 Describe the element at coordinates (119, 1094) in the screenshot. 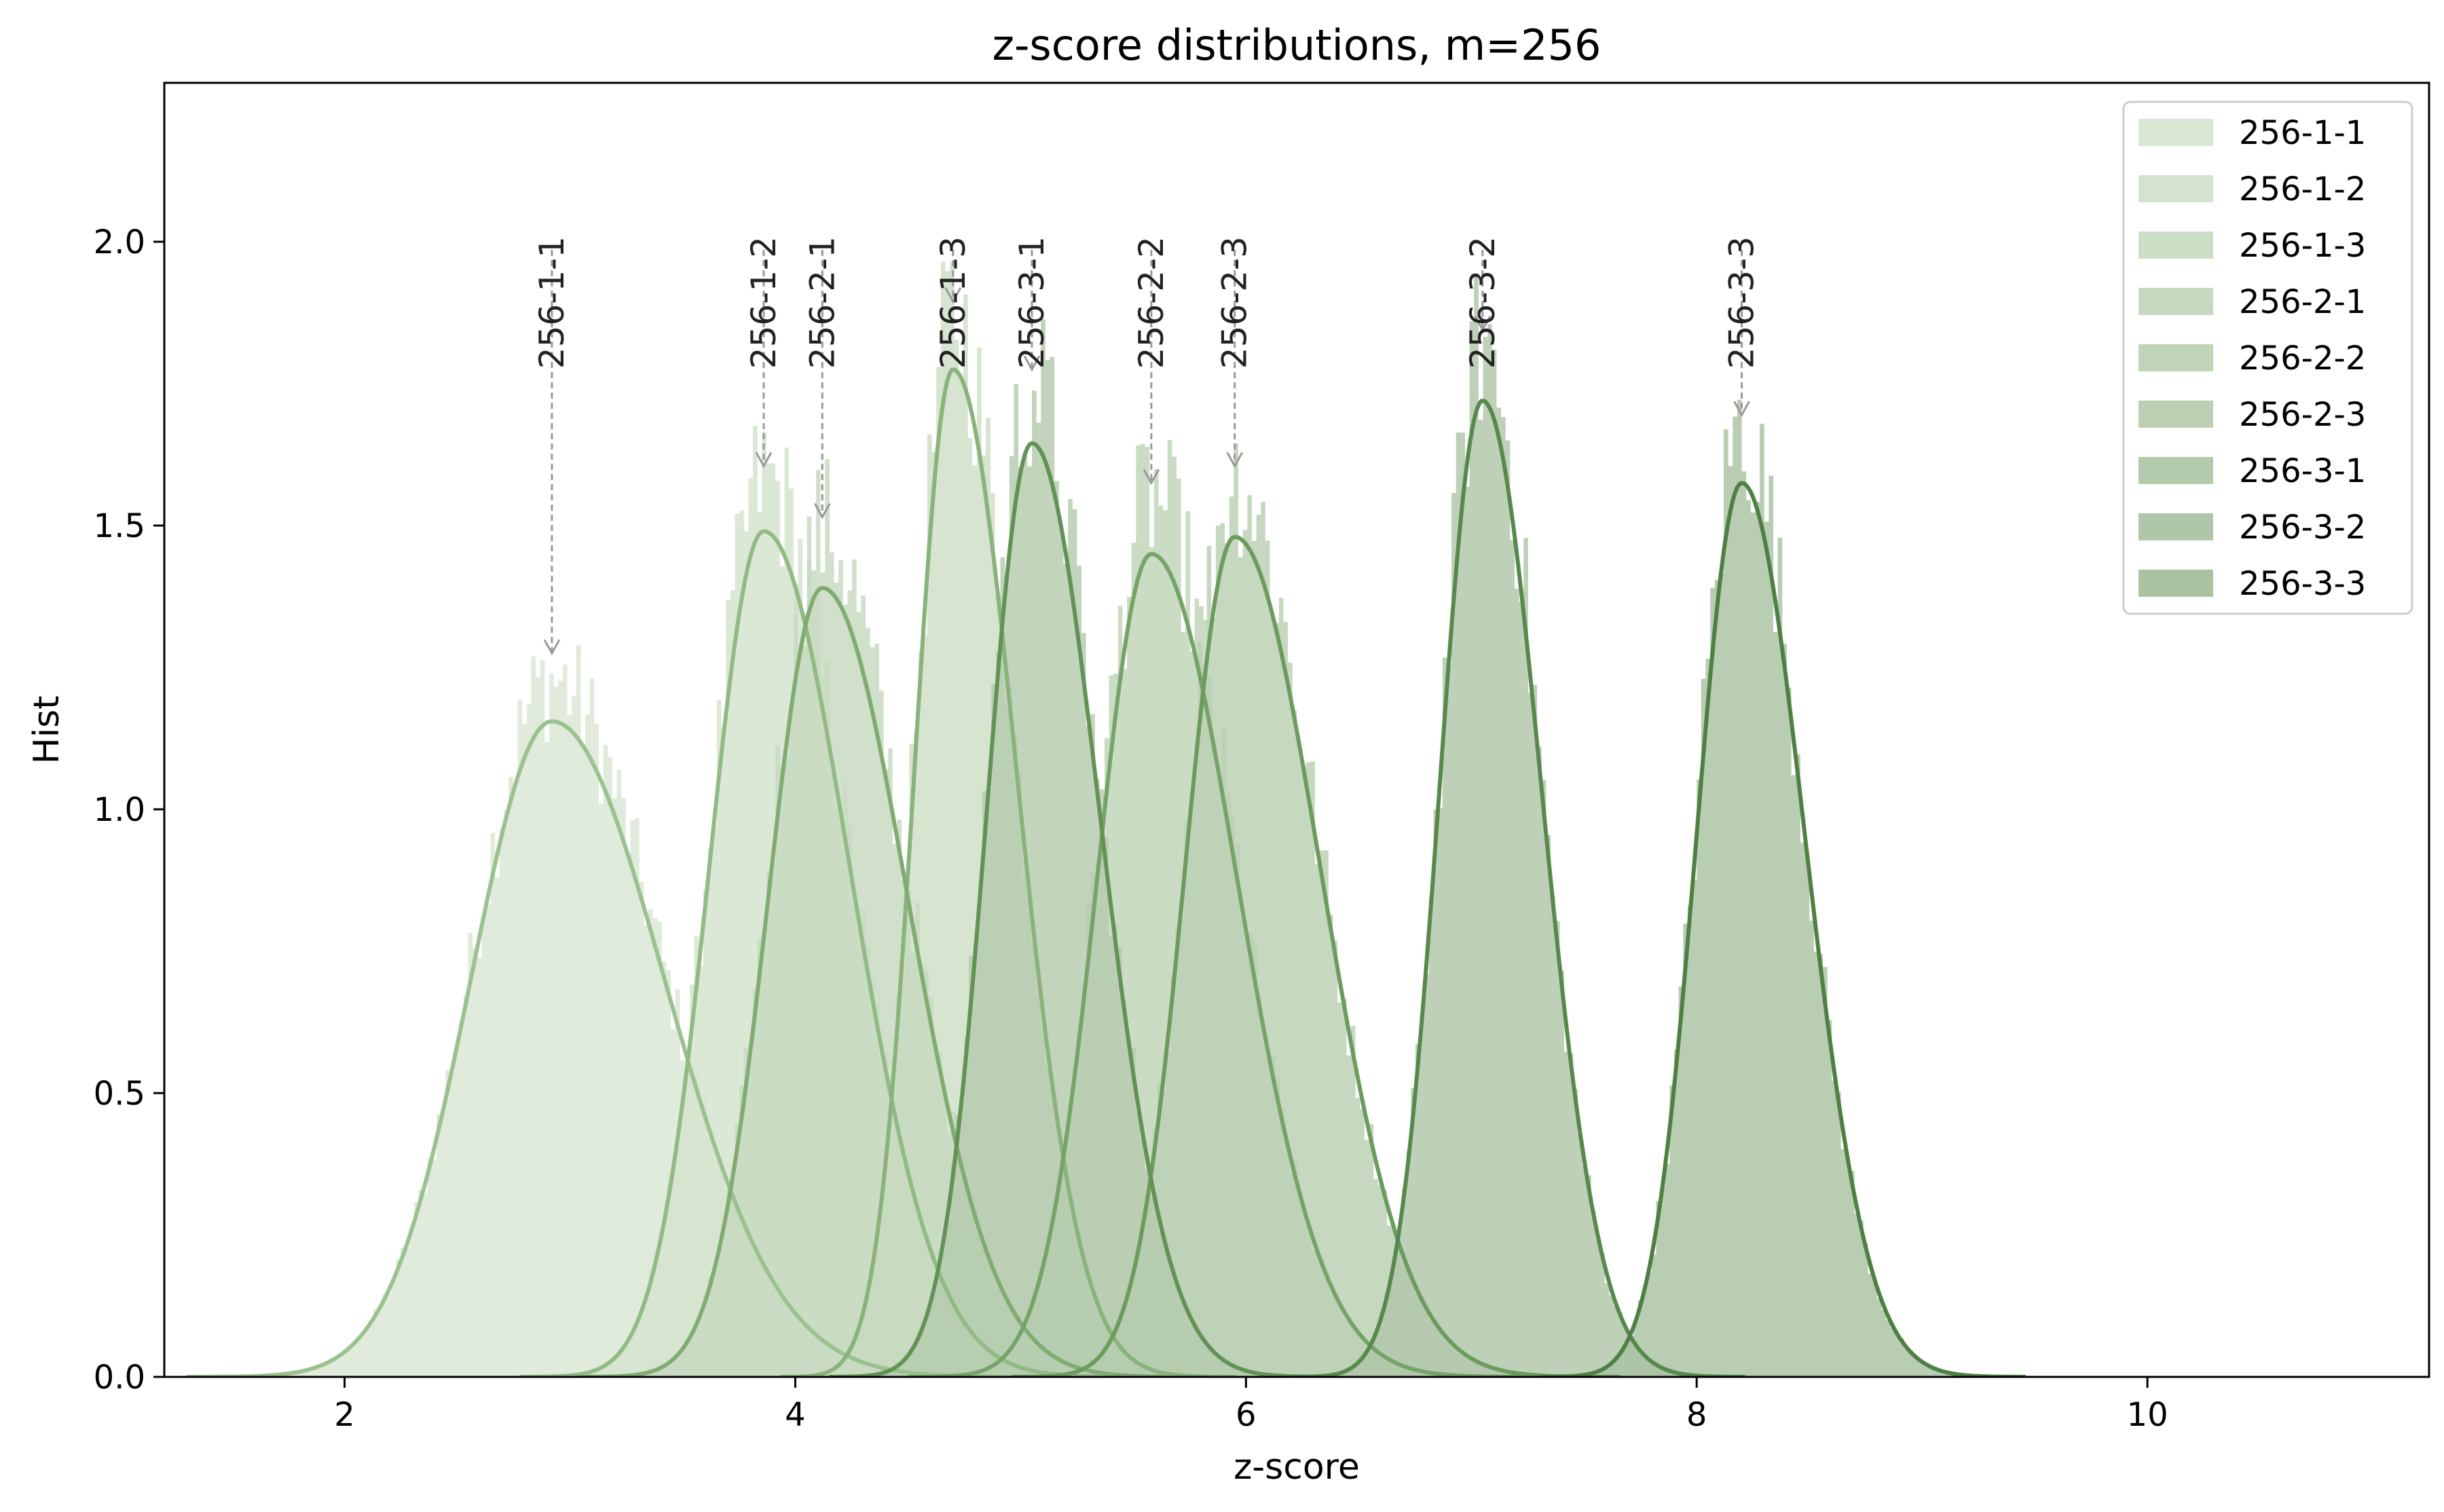

I see `y-tick-label-0.5: 0.5` at that location.